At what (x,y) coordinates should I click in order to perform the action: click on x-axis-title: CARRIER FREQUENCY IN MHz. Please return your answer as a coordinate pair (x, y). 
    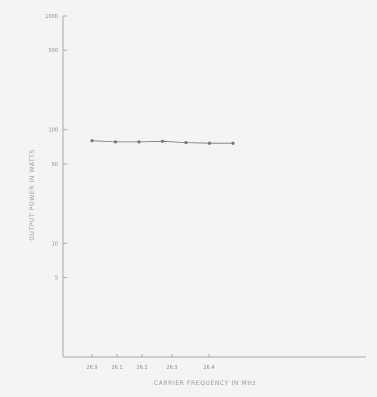
    Looking at the image, I should click on (205, 383).